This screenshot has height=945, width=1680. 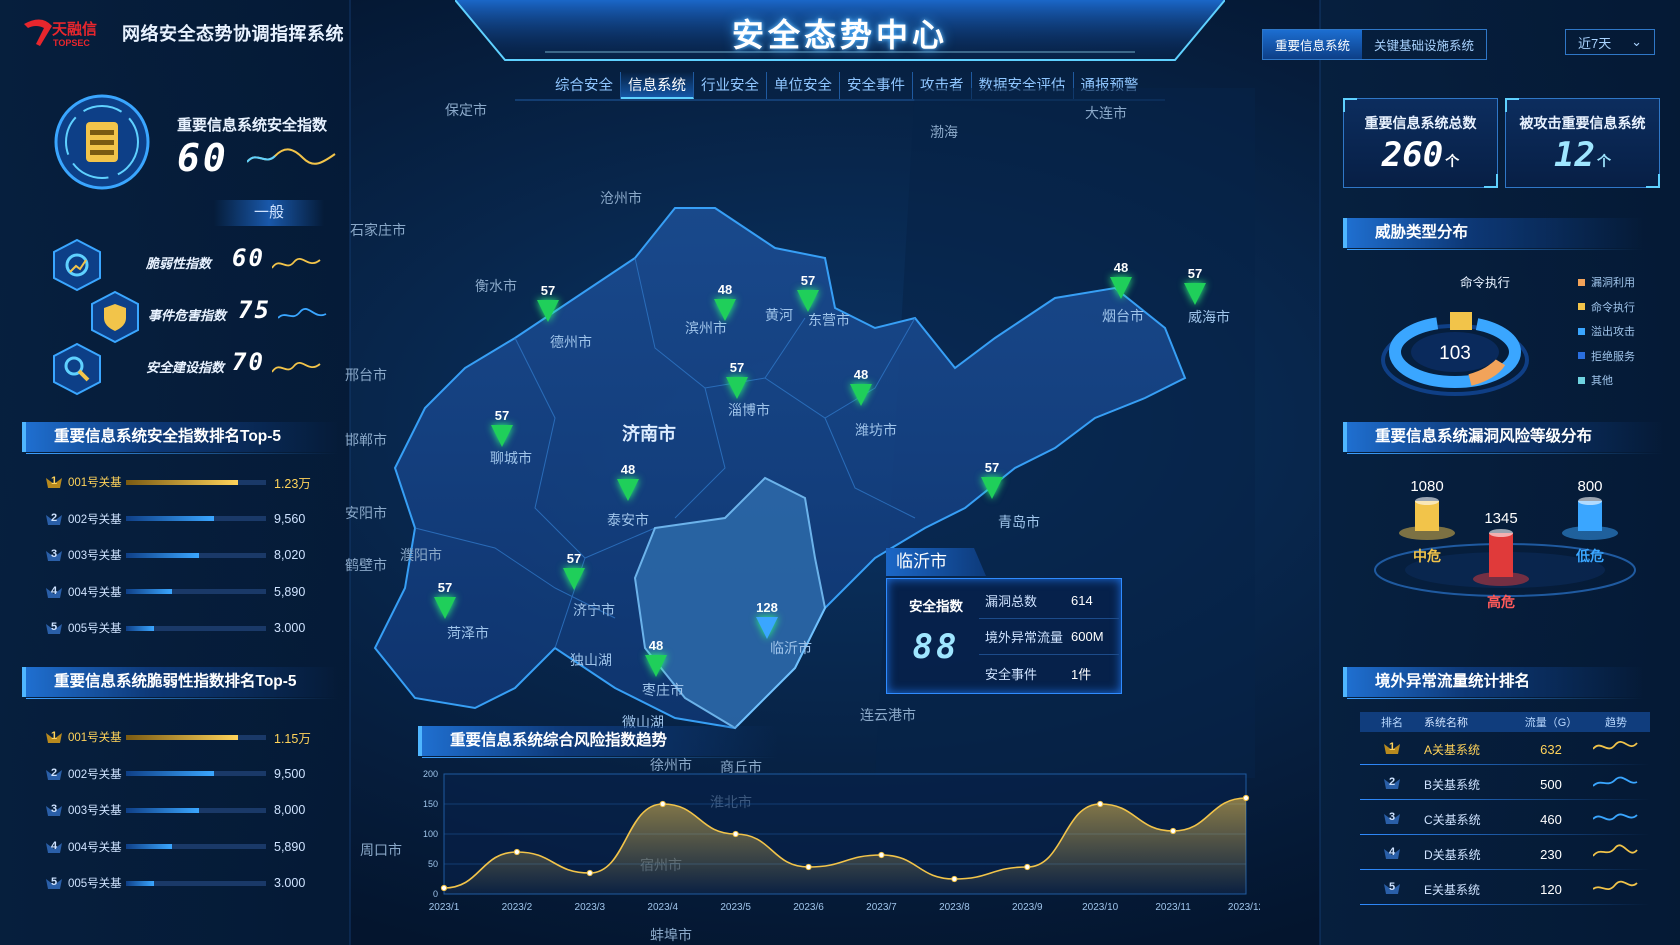 I want to click on flow-table-row: 5 E关基系统 120, so click(x=1505, y=889).